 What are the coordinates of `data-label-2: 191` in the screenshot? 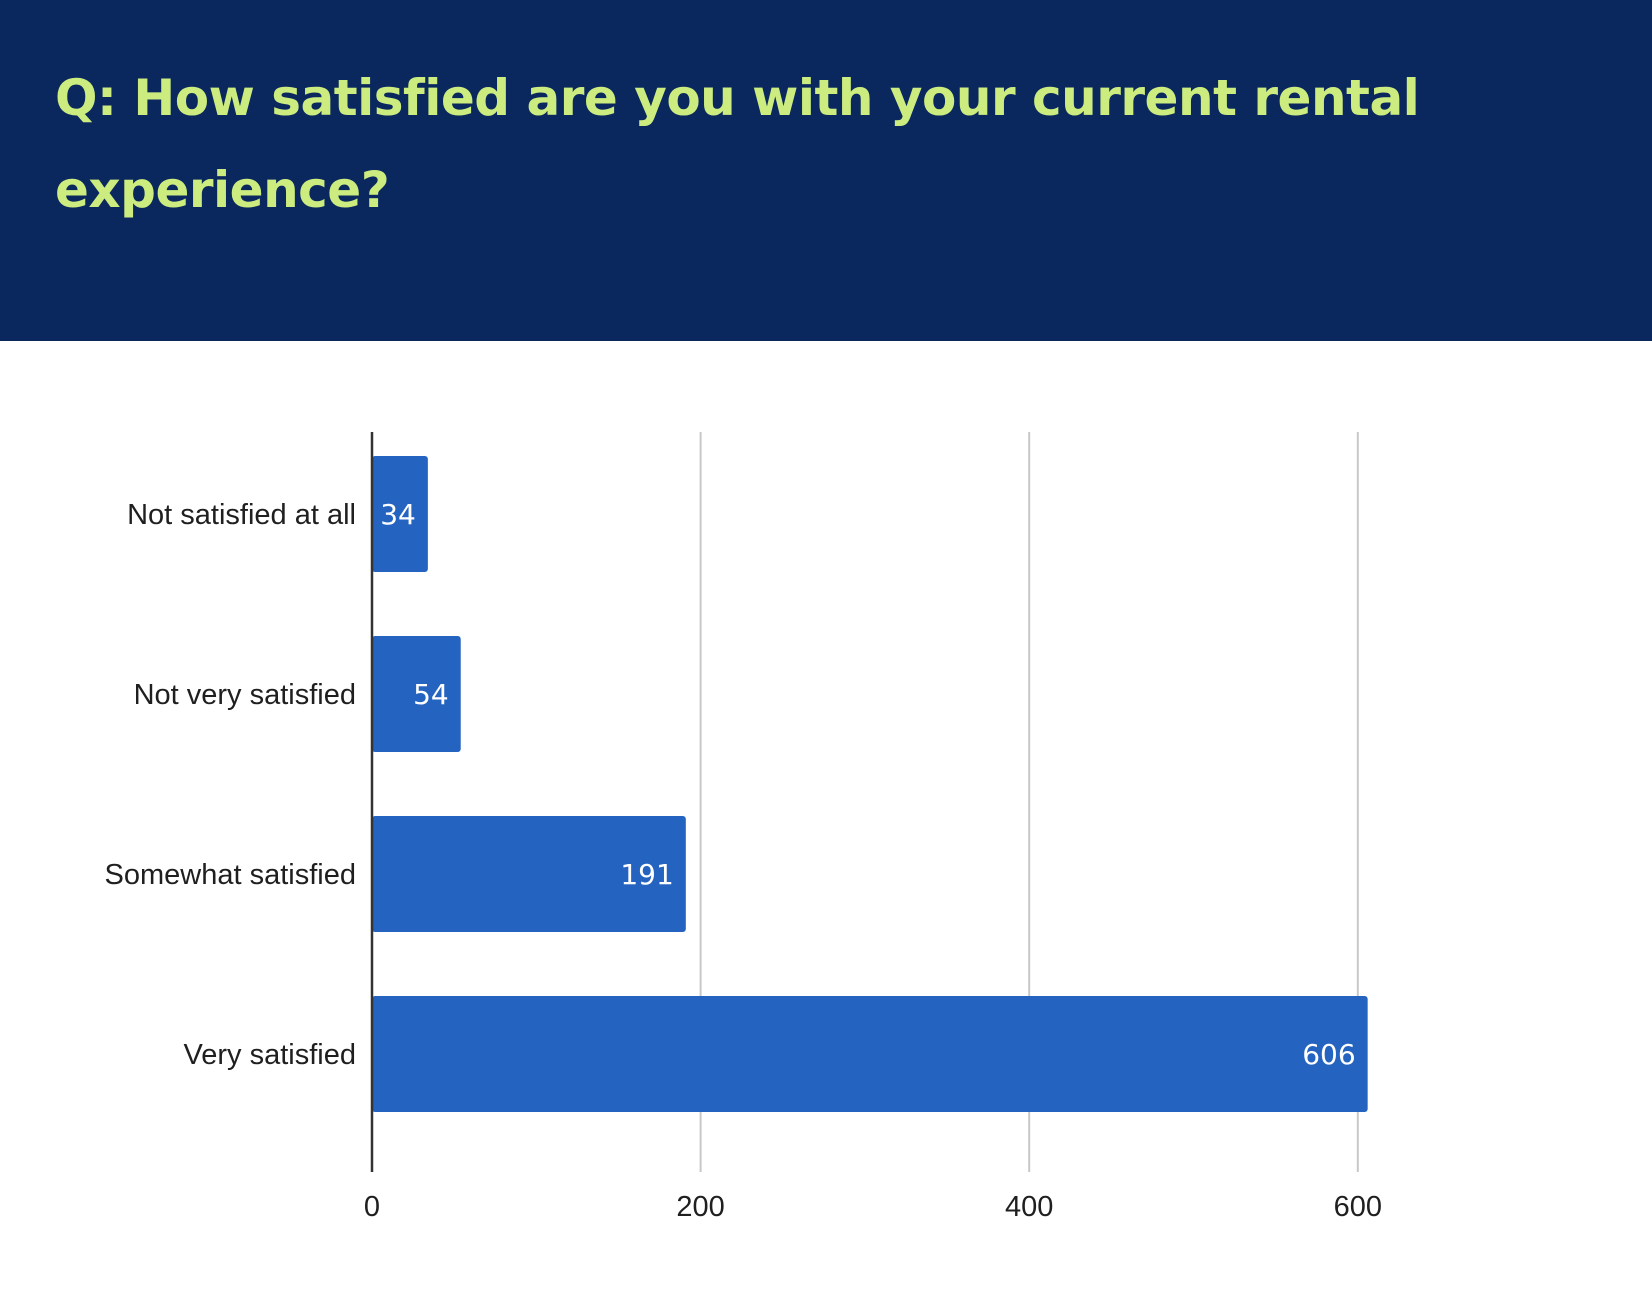 It's located at (646, 874).